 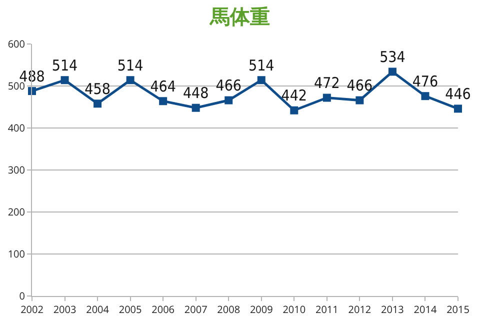 I want to click on data-label: 476, so click(x=425, y=81).